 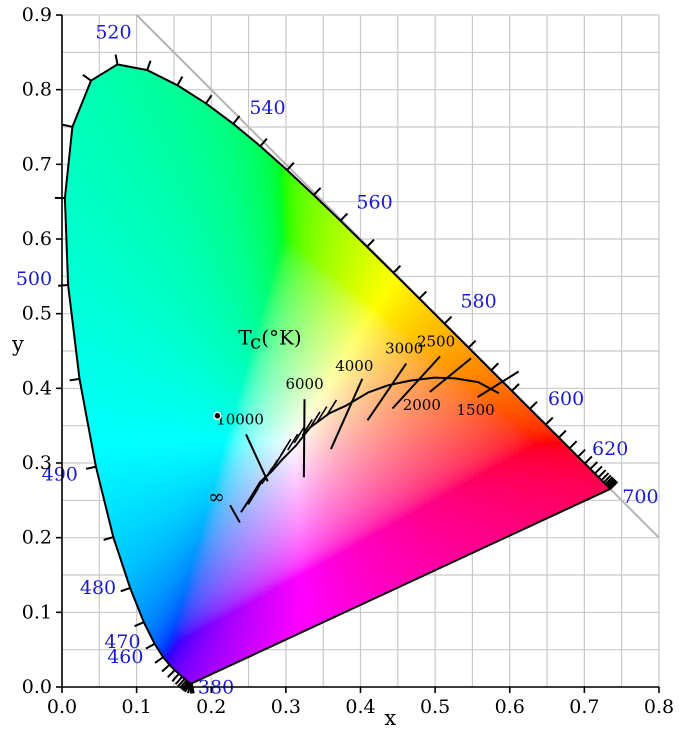 What do you see at coordinates (34, 279) in the screenshot?
I see `wavelength-label-500: 500` at bounding box center [34, 279].